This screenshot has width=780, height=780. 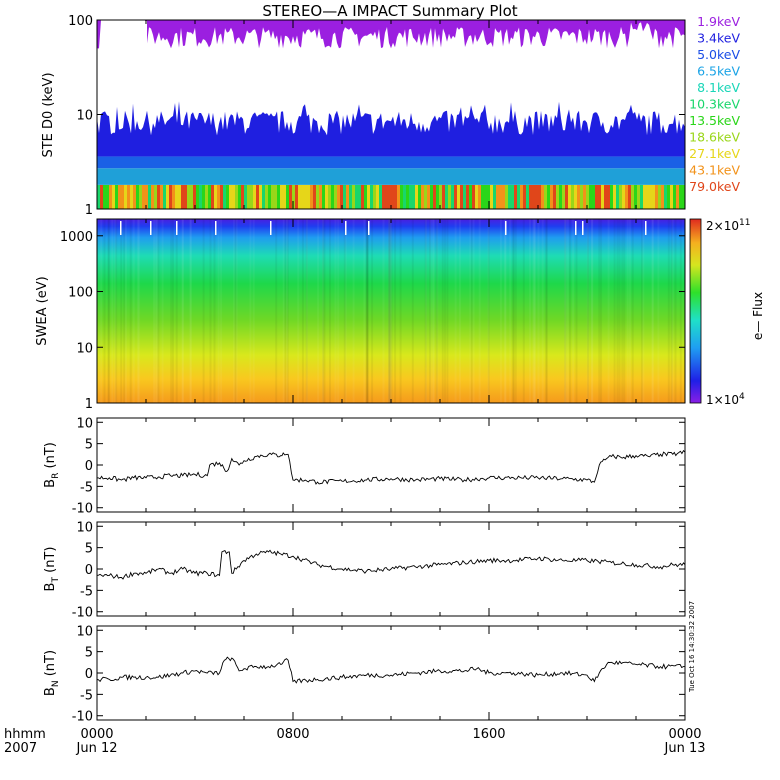 I want to click on ste-legend-entry: 6.5keV, so click(x=718, y=71).